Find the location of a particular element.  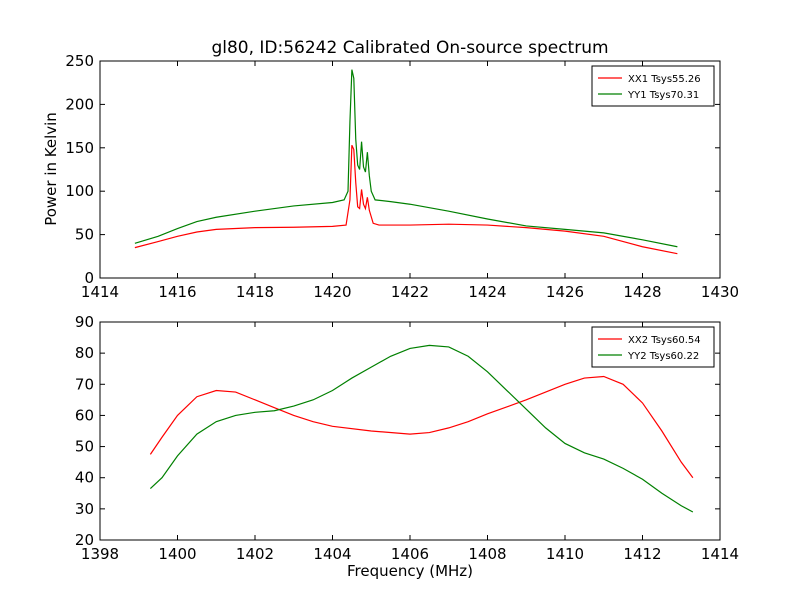

legend-label: XX1 Tsys55.26 is located at coordinates (664, 79).